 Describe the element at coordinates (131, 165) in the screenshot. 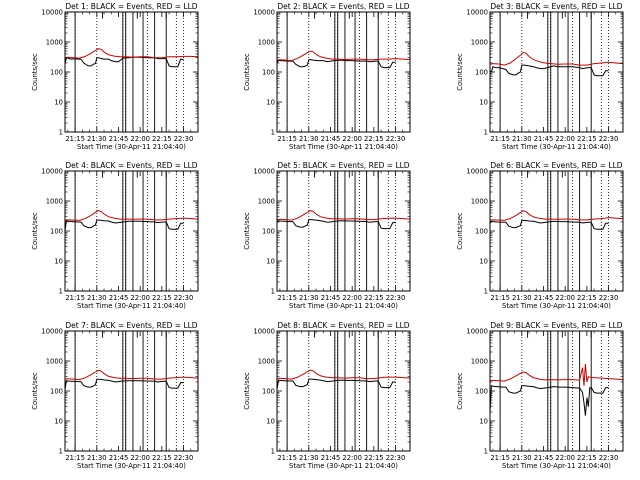

I see `panel-title: Det 4: BLACK = Events, RED = LLD` at that location.